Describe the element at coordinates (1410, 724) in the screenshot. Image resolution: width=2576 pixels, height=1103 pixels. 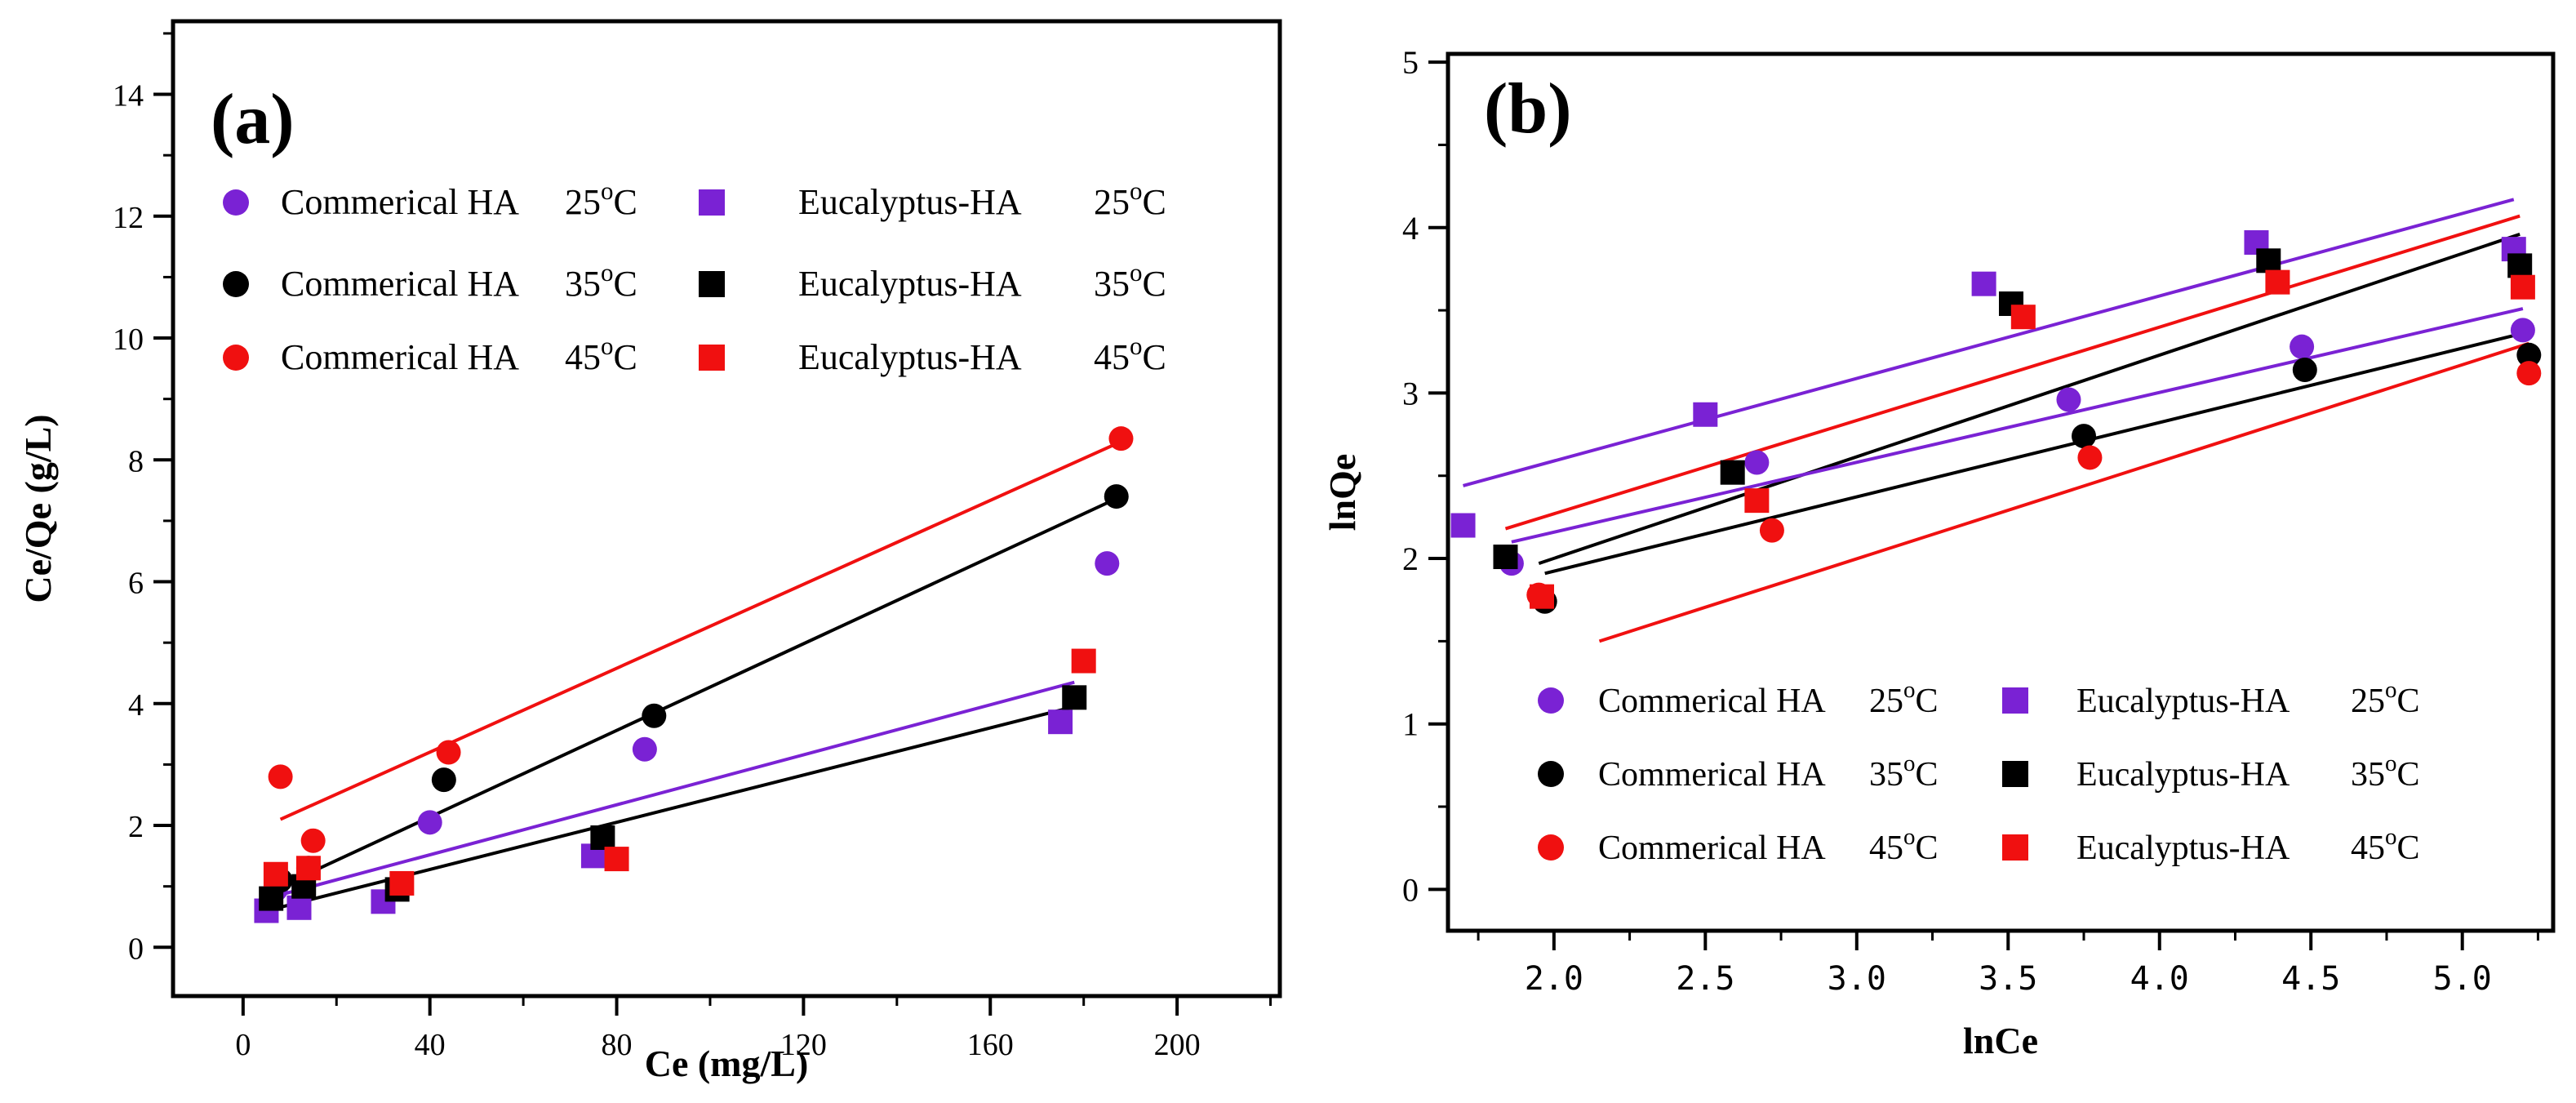
I see `y-tick-label: 1` at that location.